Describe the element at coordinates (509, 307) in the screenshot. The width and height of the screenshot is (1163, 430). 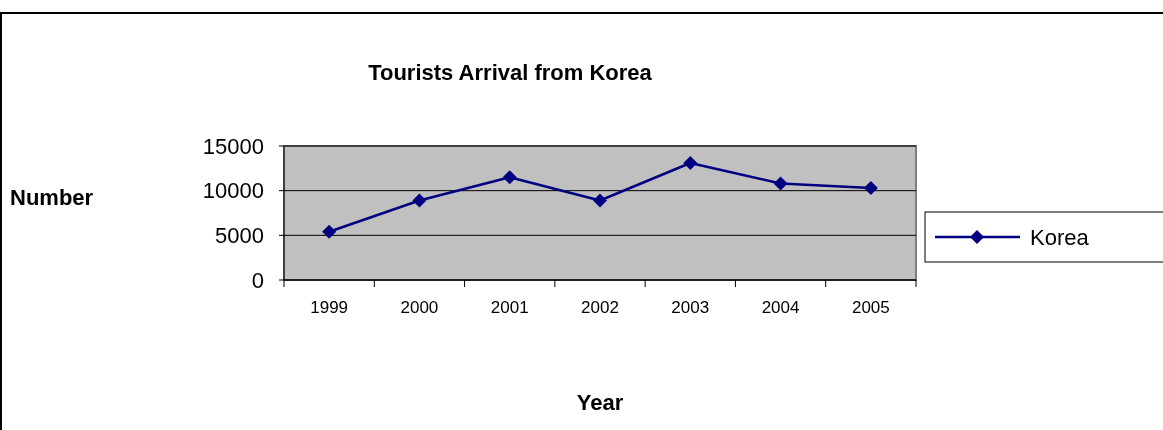
I see `x-tick-label: 2001` at that location.